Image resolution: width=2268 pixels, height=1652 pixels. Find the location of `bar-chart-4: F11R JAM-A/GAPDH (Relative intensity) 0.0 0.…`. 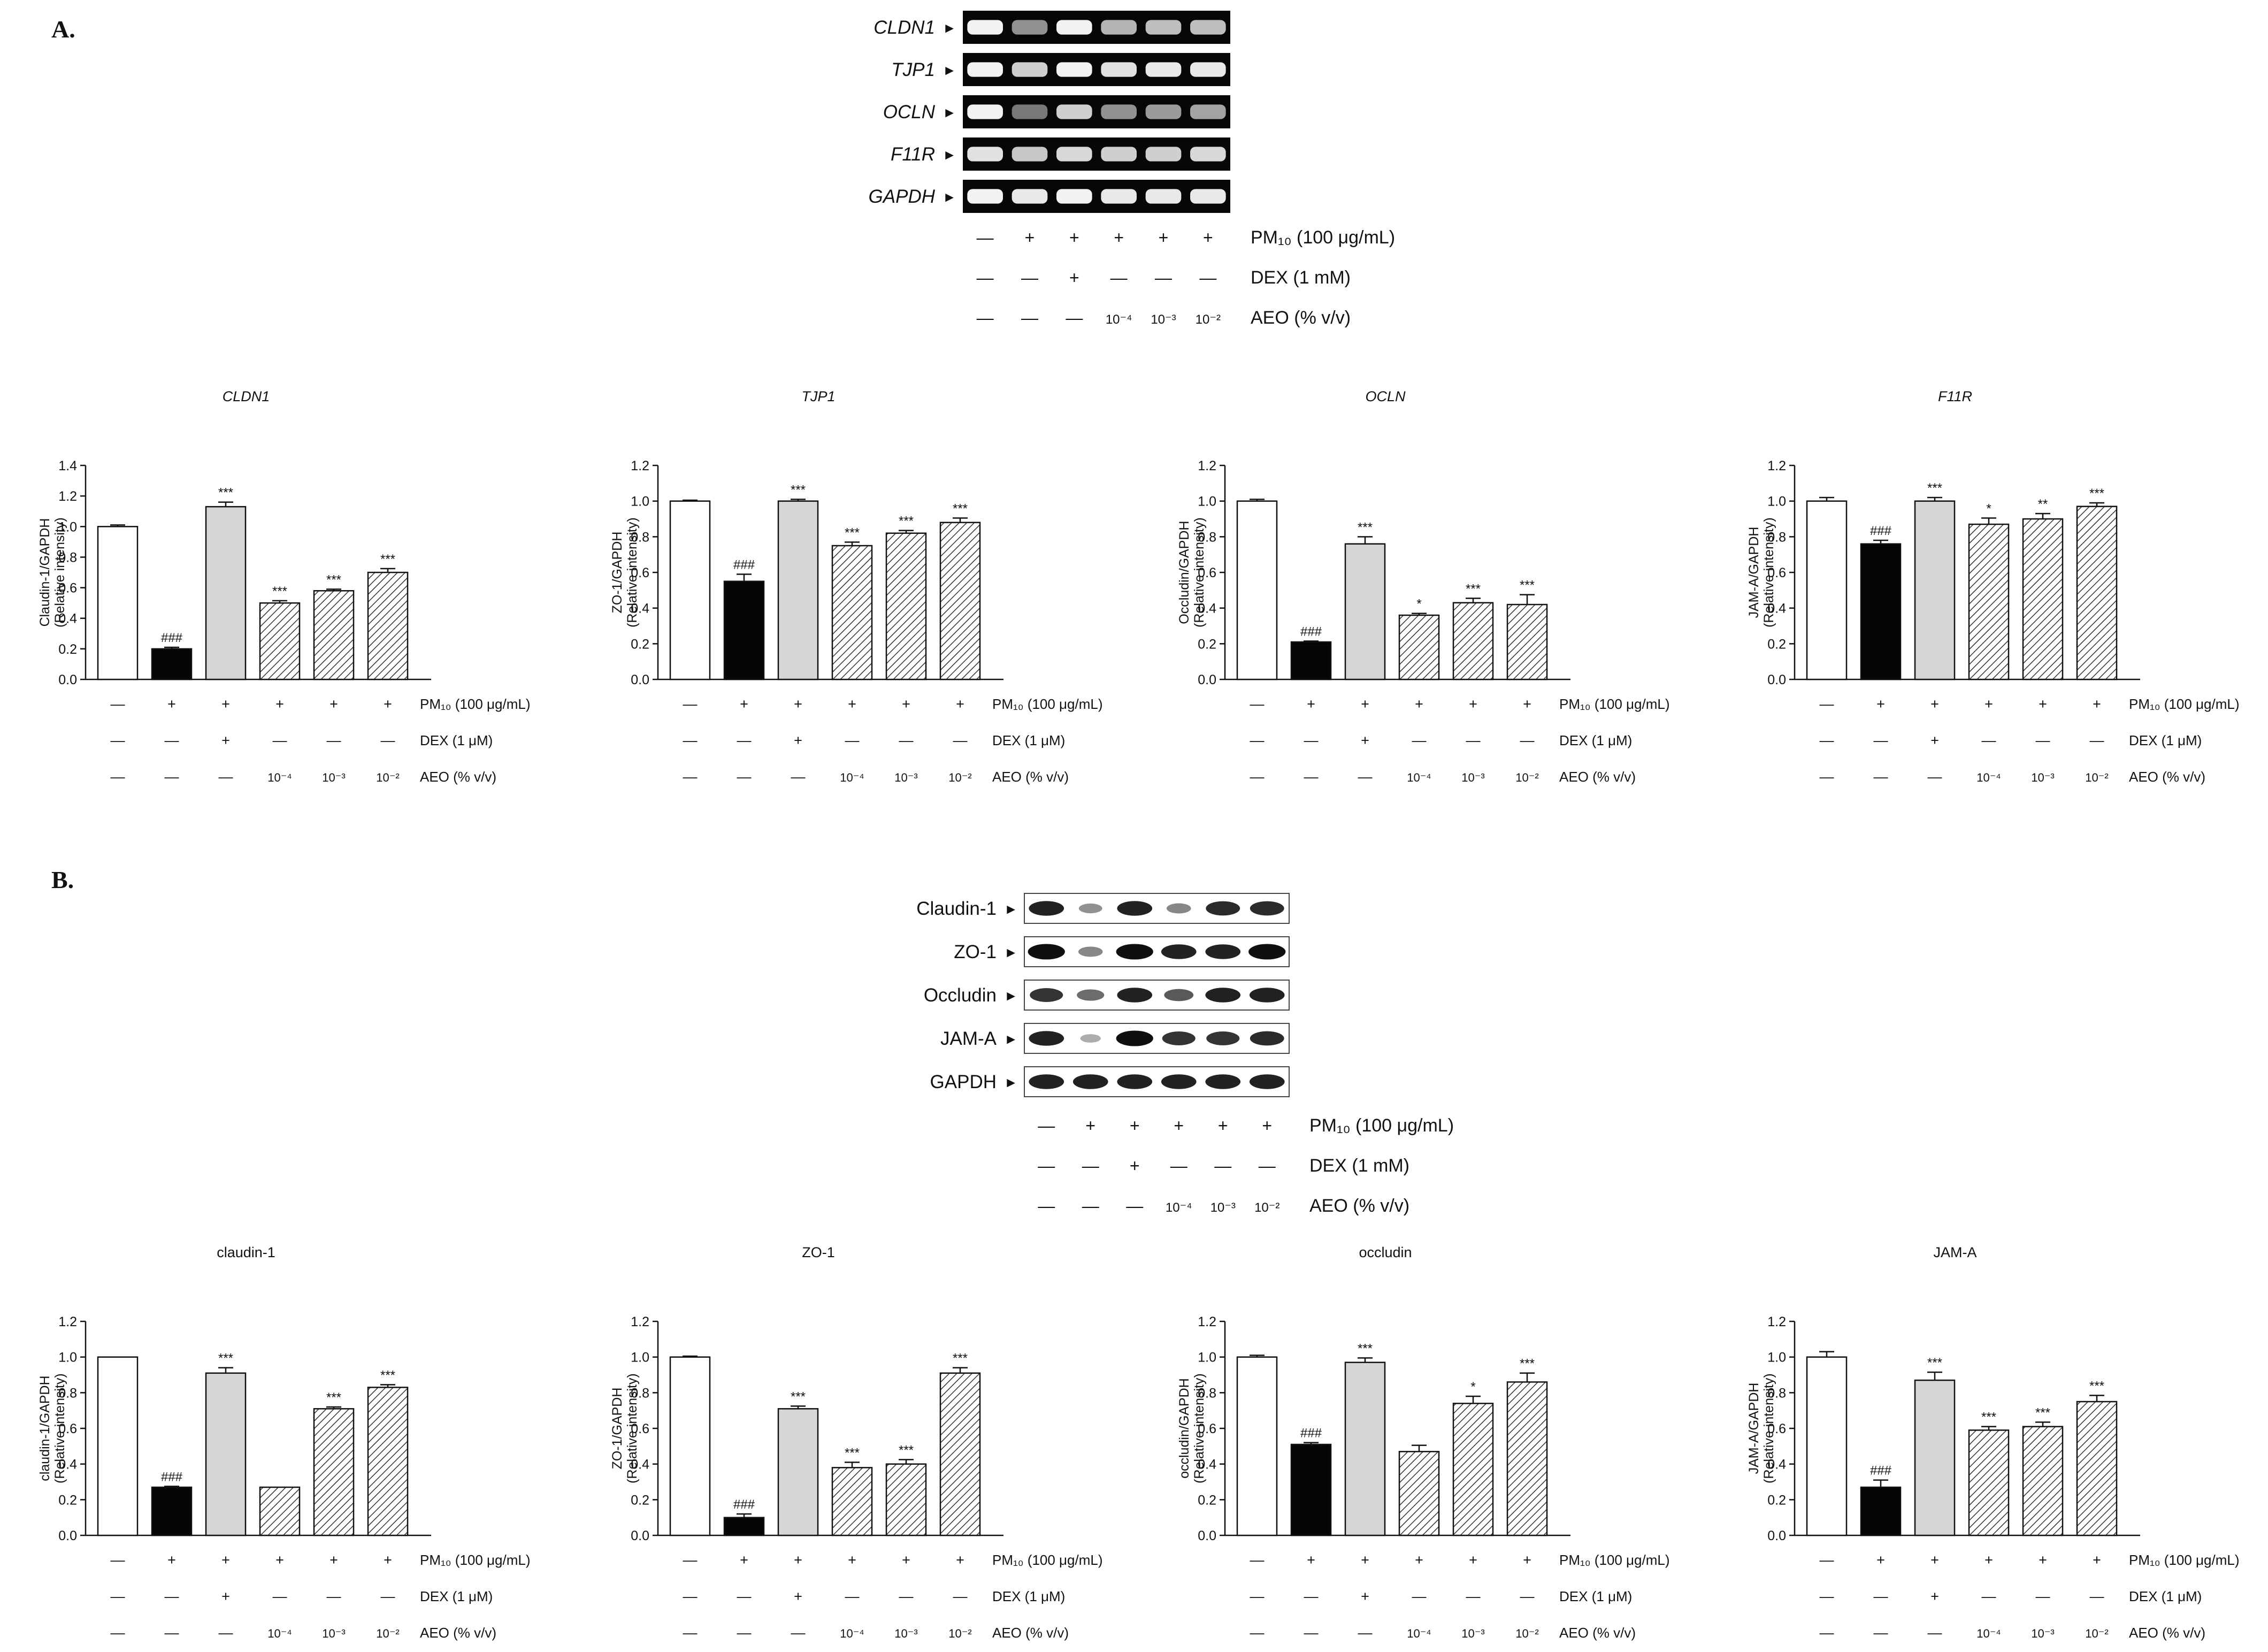

bar-chart-4: F11R JAM-A/GAPDH (Relative intensity) 0.0 0.… is located at coordinates (1993, 586).